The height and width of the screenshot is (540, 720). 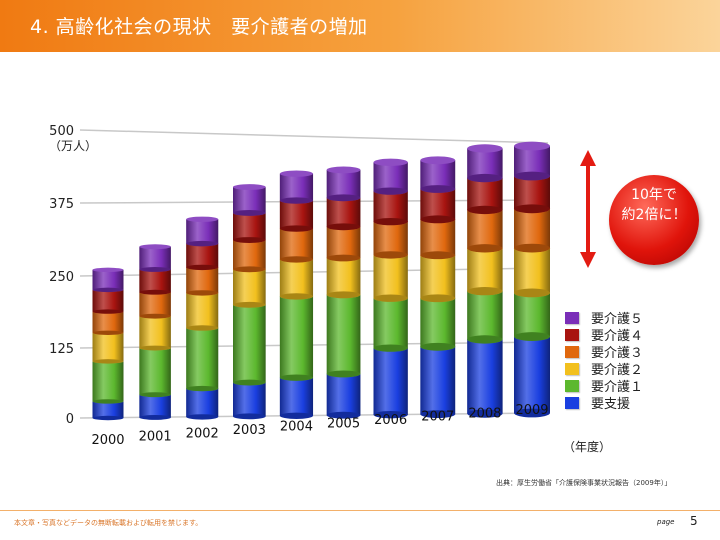 I want to click on x-tick-label: 2009, so click(x=531, y=410).